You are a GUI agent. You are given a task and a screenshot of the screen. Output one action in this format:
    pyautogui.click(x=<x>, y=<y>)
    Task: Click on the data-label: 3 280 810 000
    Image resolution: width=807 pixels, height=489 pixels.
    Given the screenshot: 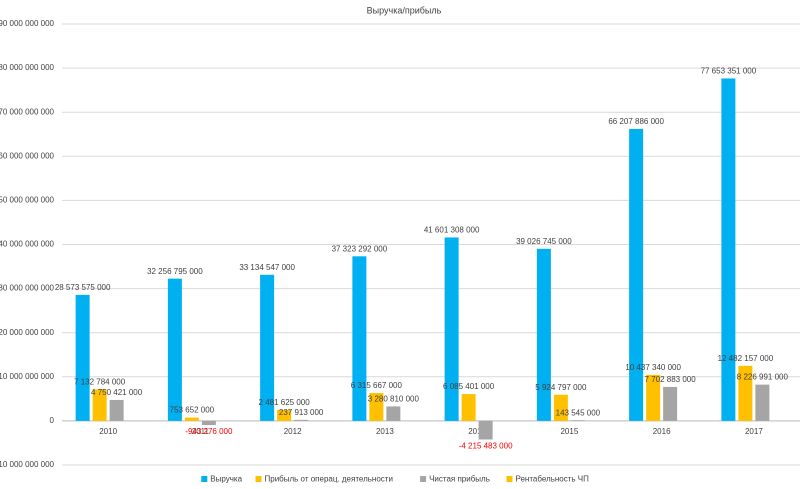 What is the action you would take?
    pyautogui.click(x=394, y=399)
    